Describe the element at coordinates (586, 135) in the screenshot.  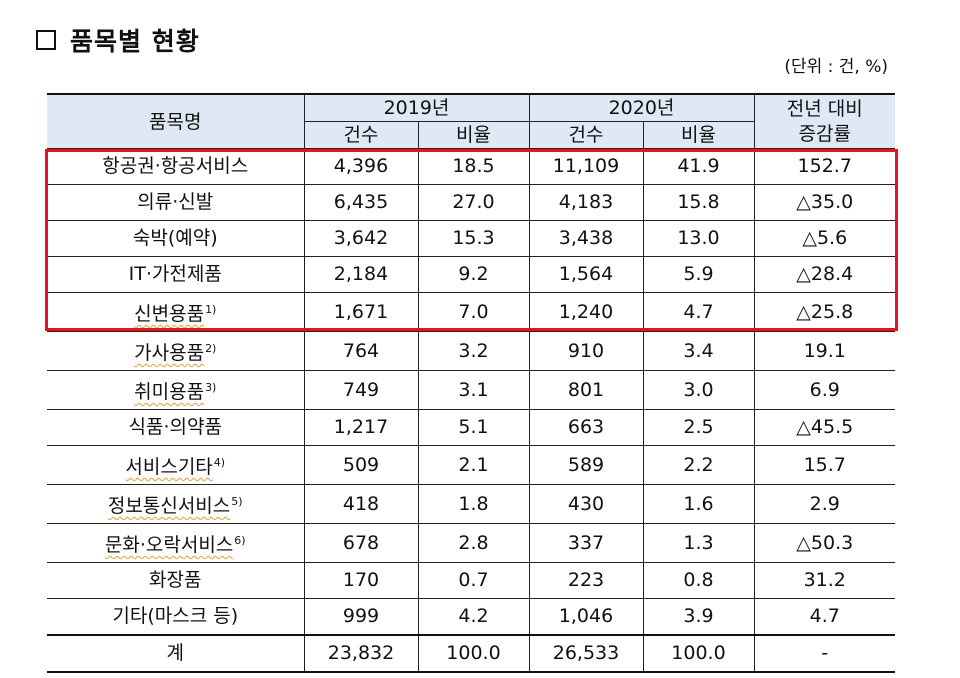
I see `header-2020-count: 건수` at that location.